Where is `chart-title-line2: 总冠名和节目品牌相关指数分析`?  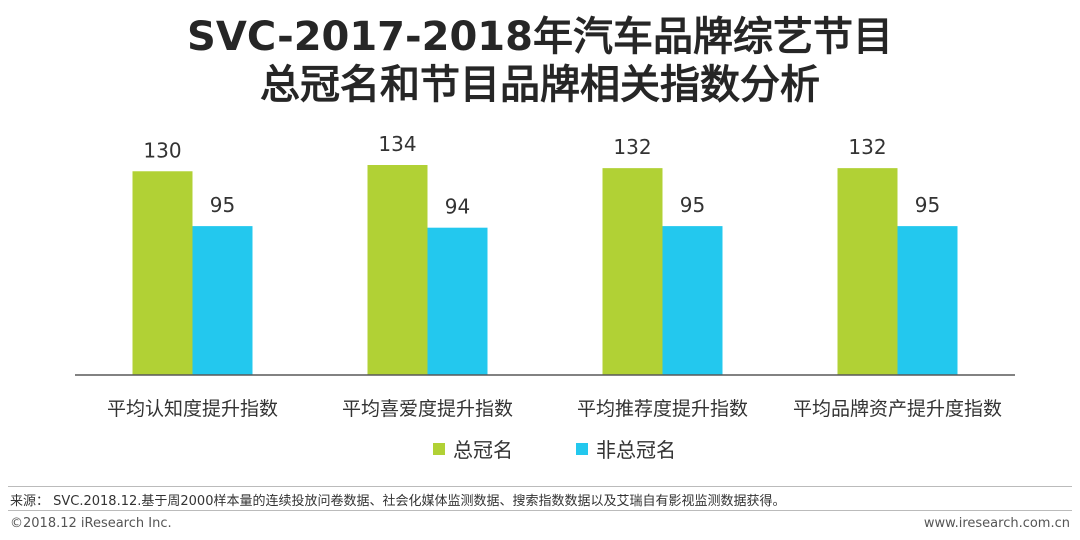 chart-title-line2: 总冠名和节目品牌相关指数分析 is located at coordinates (540, 85).